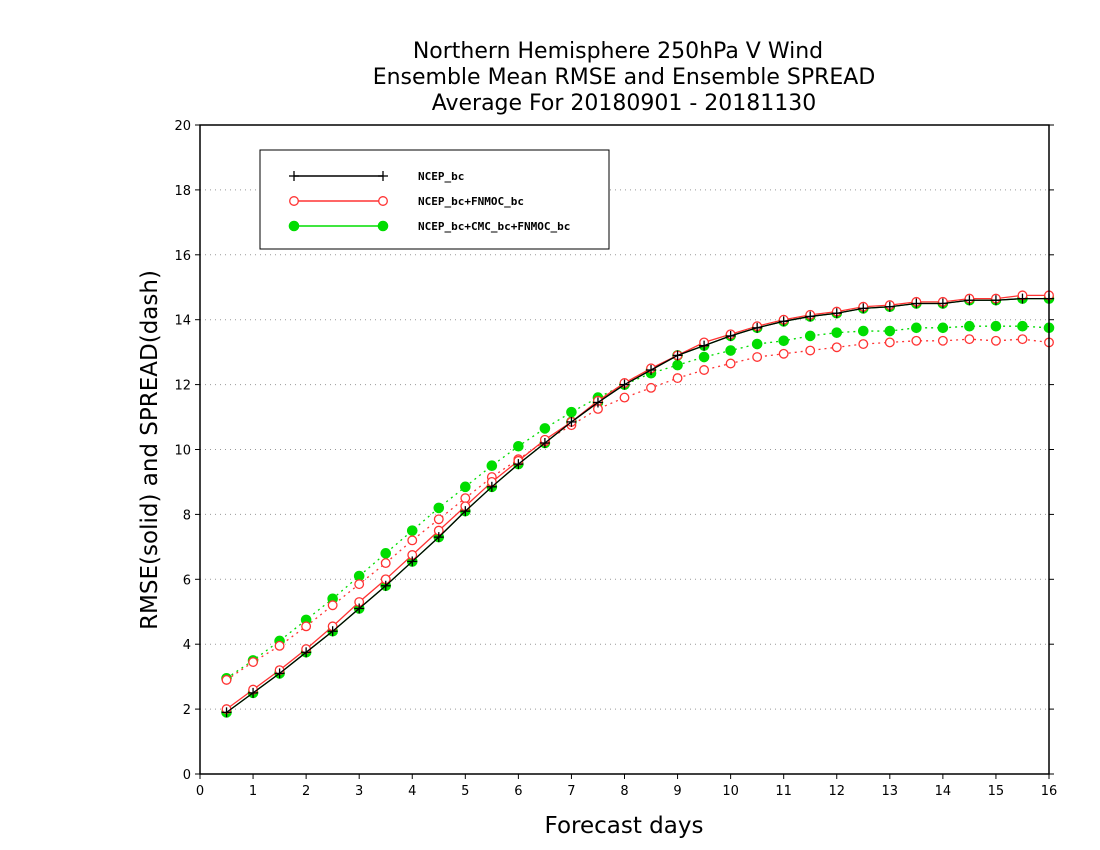 Image resolution: width=1100 pixels, height=850 pixels. Describe the element at coordinates (200, 791) in the screenshot. I see `x-tick-label: 0` at that location.